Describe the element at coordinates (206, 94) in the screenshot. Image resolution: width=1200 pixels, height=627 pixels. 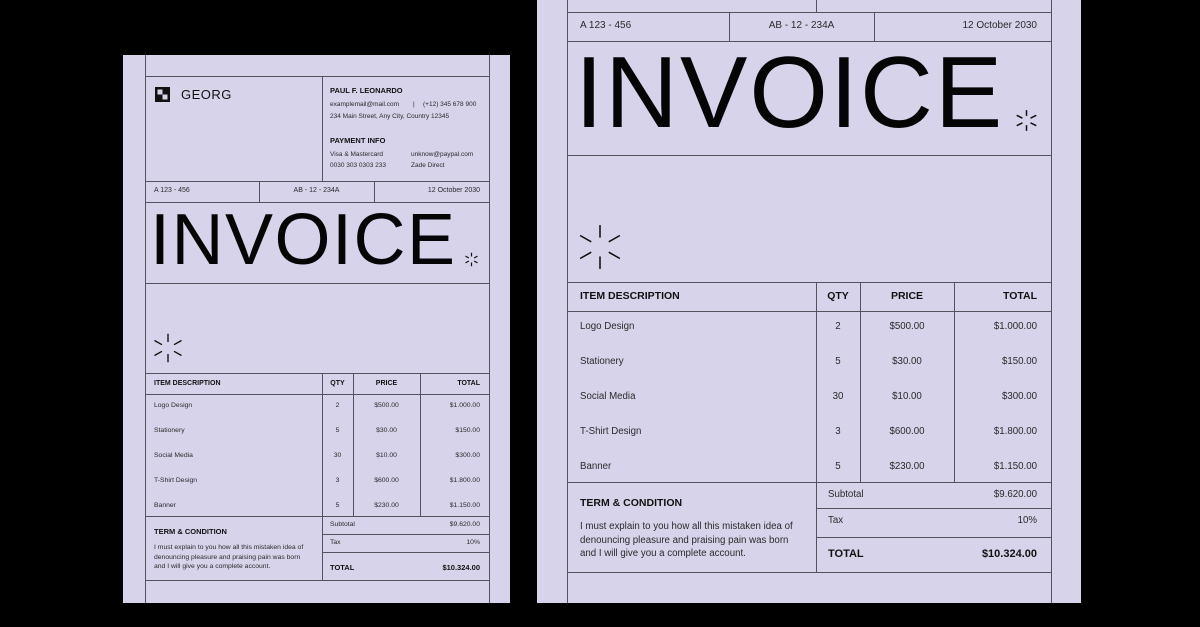
I see `brand-name: GEORG` at that location.